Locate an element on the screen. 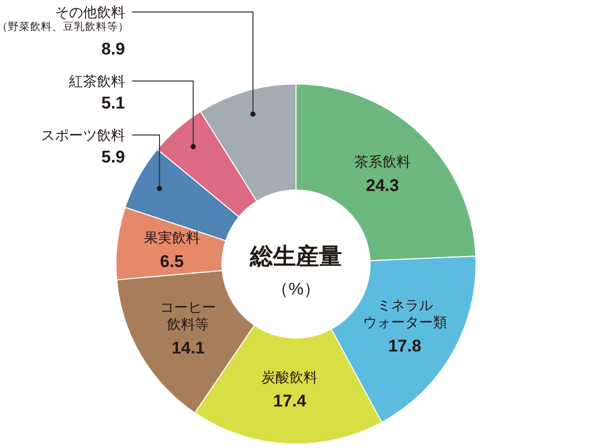 This screenshot has width=594, height=448. slice-label: 茶系飲料 is located at coordinates (382, 162).